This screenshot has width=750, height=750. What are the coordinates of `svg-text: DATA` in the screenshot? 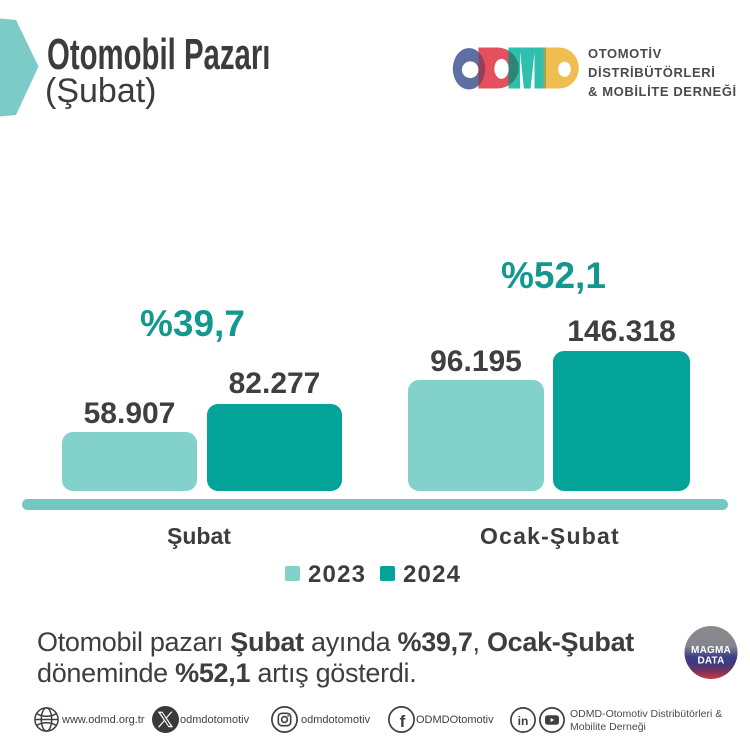 It's located at (710, 661).